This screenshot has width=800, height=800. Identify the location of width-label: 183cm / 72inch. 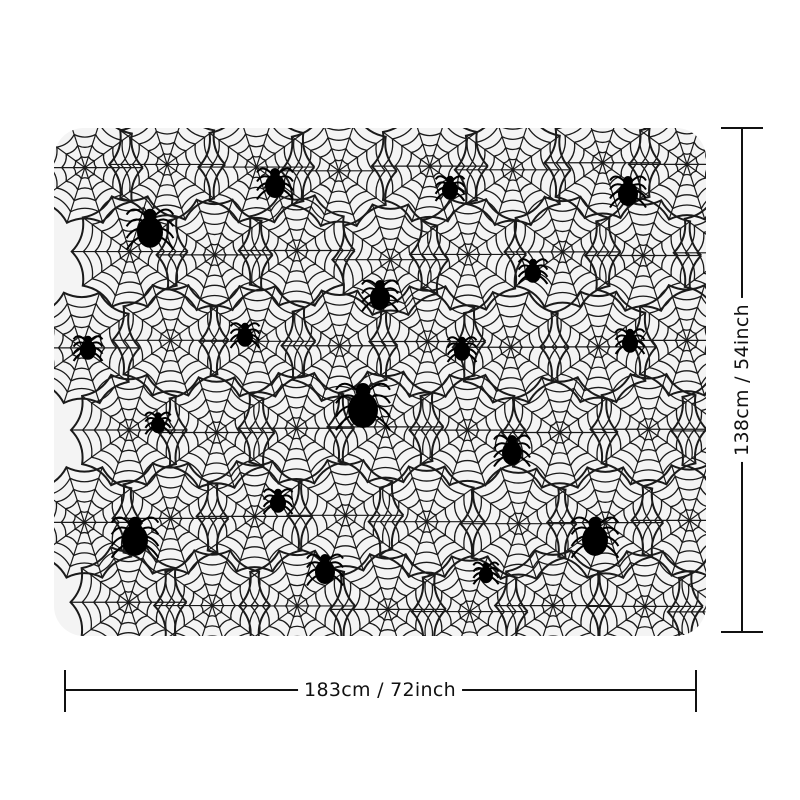
(380, 690).